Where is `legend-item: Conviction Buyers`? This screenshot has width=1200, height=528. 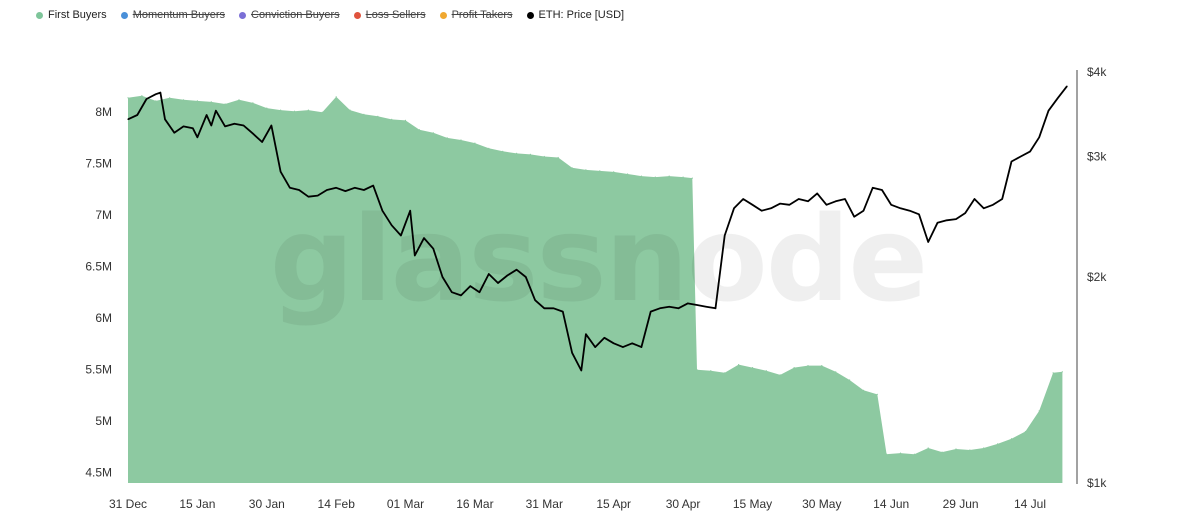
legend-item: Conviction Buyers is located at coordinates (289, 15).